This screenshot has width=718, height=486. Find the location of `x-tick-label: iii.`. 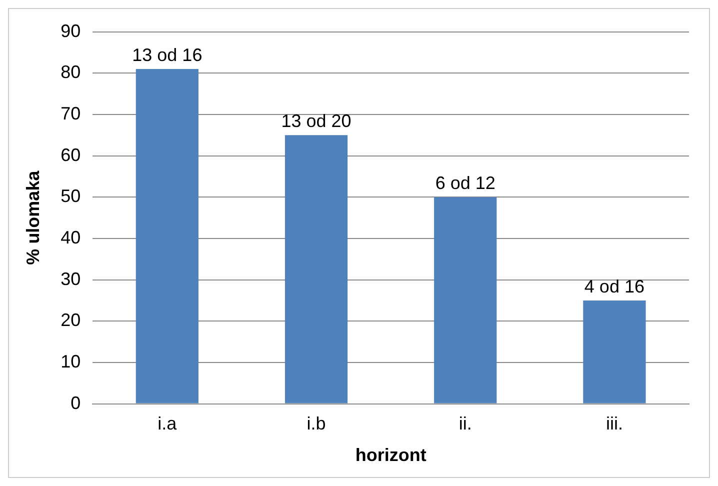

x-tick-label: iii. is located at coordinates (614, 424).